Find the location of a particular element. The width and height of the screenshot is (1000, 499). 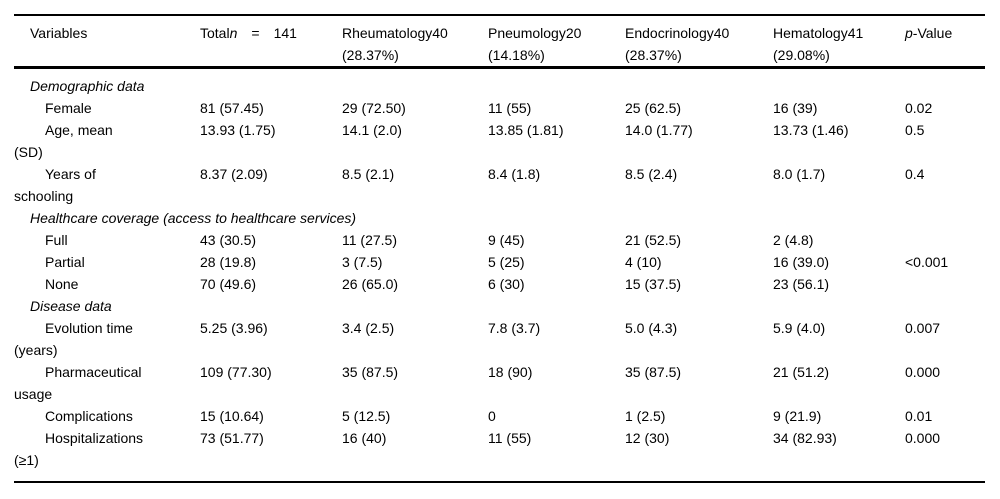

cell-pneumology: 13.85 (1.81) is located at coordinates (526, 130).